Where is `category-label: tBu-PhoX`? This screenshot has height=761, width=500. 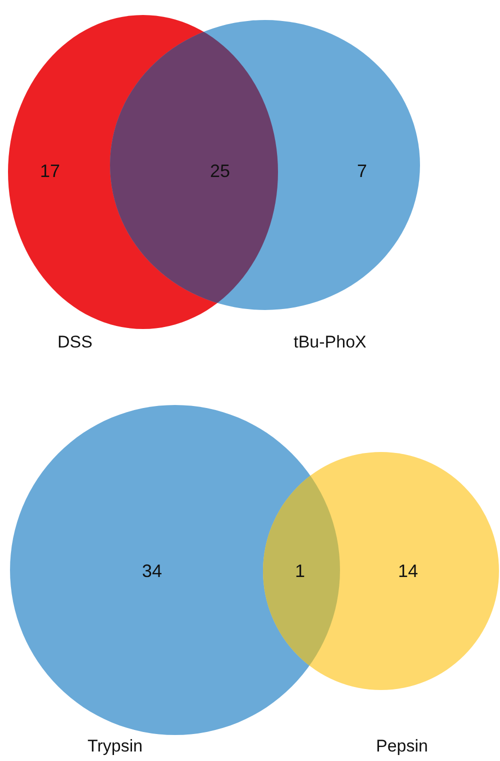 category-label: tBu-PhoX is located at coordinates (330, 342).